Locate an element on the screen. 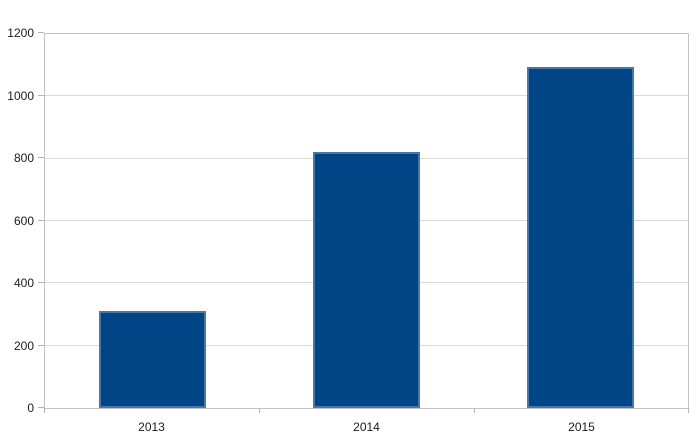 Image resolution: width=700 pixels, height=446 pixels. bar-2014 is located at coordinates (366, 280).